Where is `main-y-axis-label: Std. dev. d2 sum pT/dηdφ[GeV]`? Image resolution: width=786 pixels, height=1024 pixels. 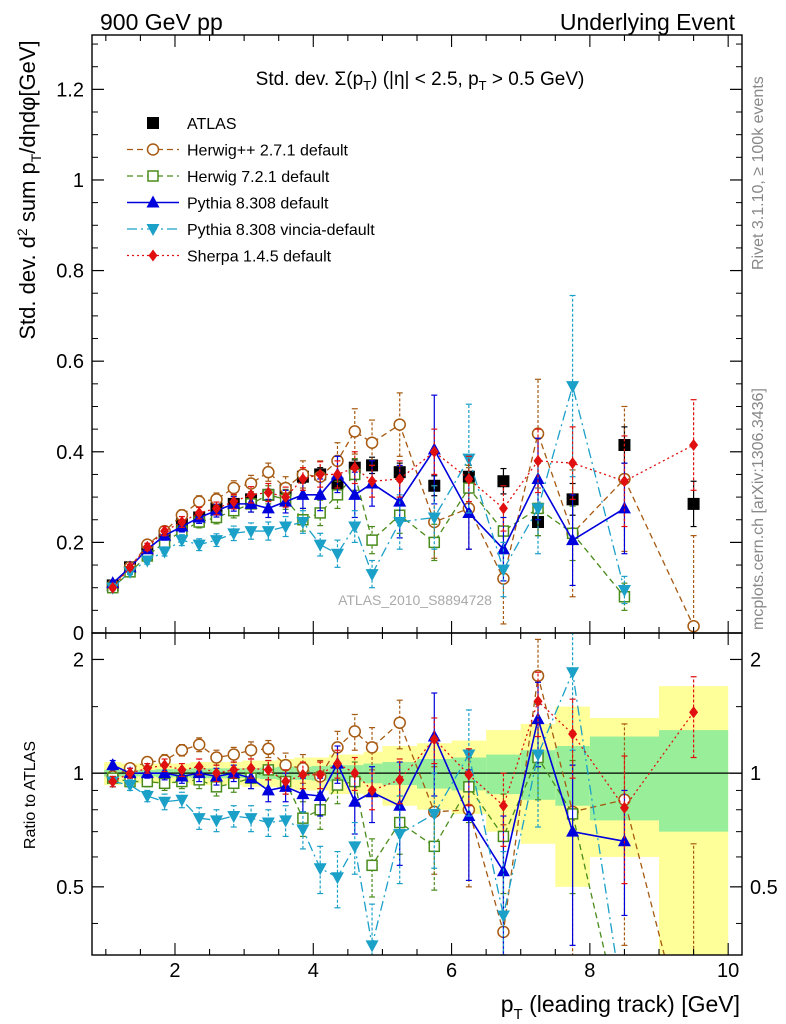
main-y-axis-label: Std. dev. d2 sum pT/dηdφ[GeV] is located at coordinates (29, 189).